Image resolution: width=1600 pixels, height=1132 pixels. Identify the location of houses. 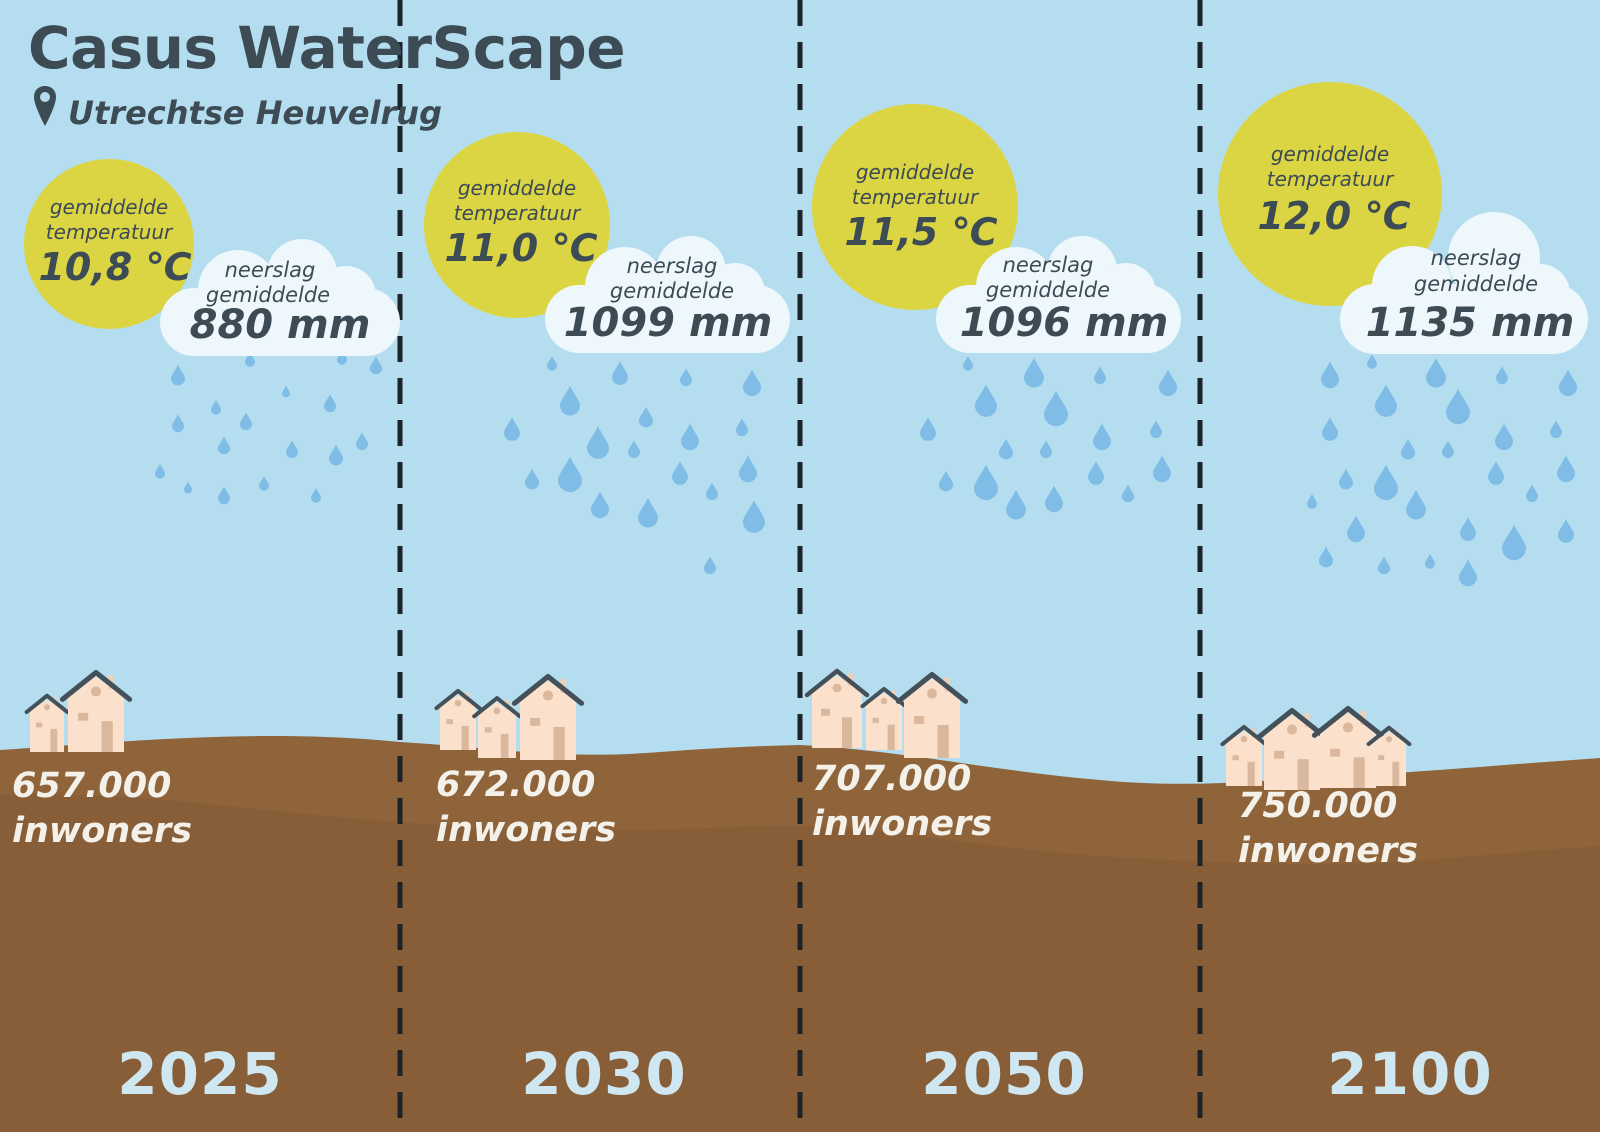
(718, 729).